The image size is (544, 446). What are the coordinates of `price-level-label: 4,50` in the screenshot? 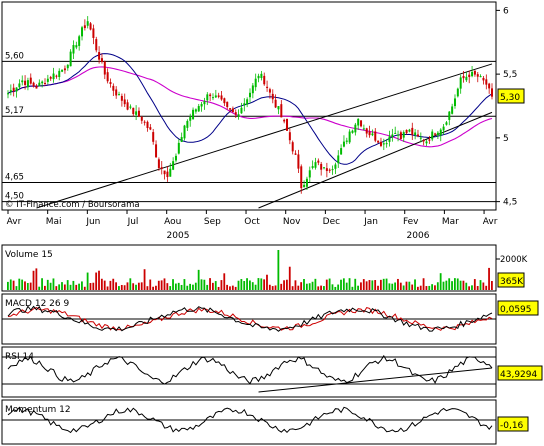 It's located at (14, 197).